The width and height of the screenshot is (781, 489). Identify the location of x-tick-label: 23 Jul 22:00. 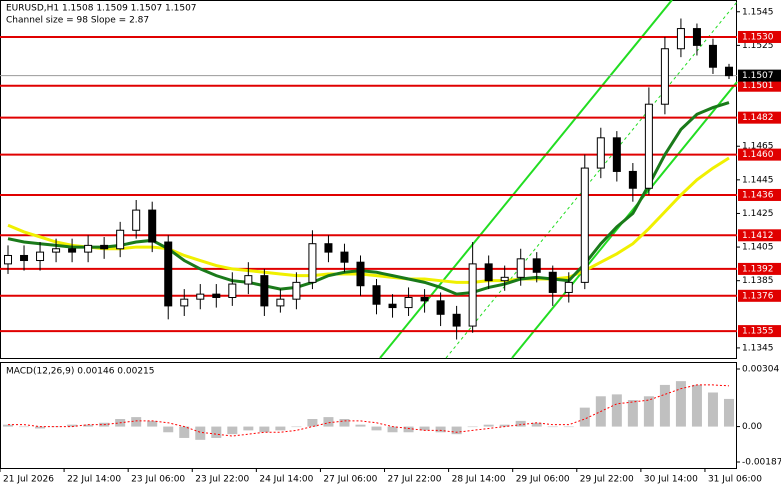
(222, 480).